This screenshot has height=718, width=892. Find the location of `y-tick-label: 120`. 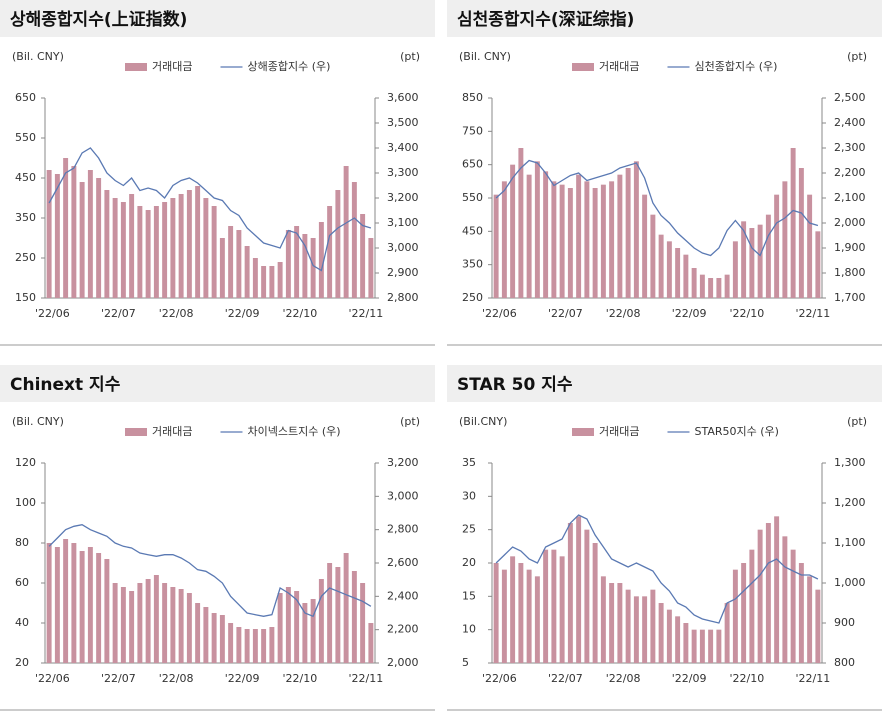

y-tick-label: 120 is located at coordinates (25, 462).